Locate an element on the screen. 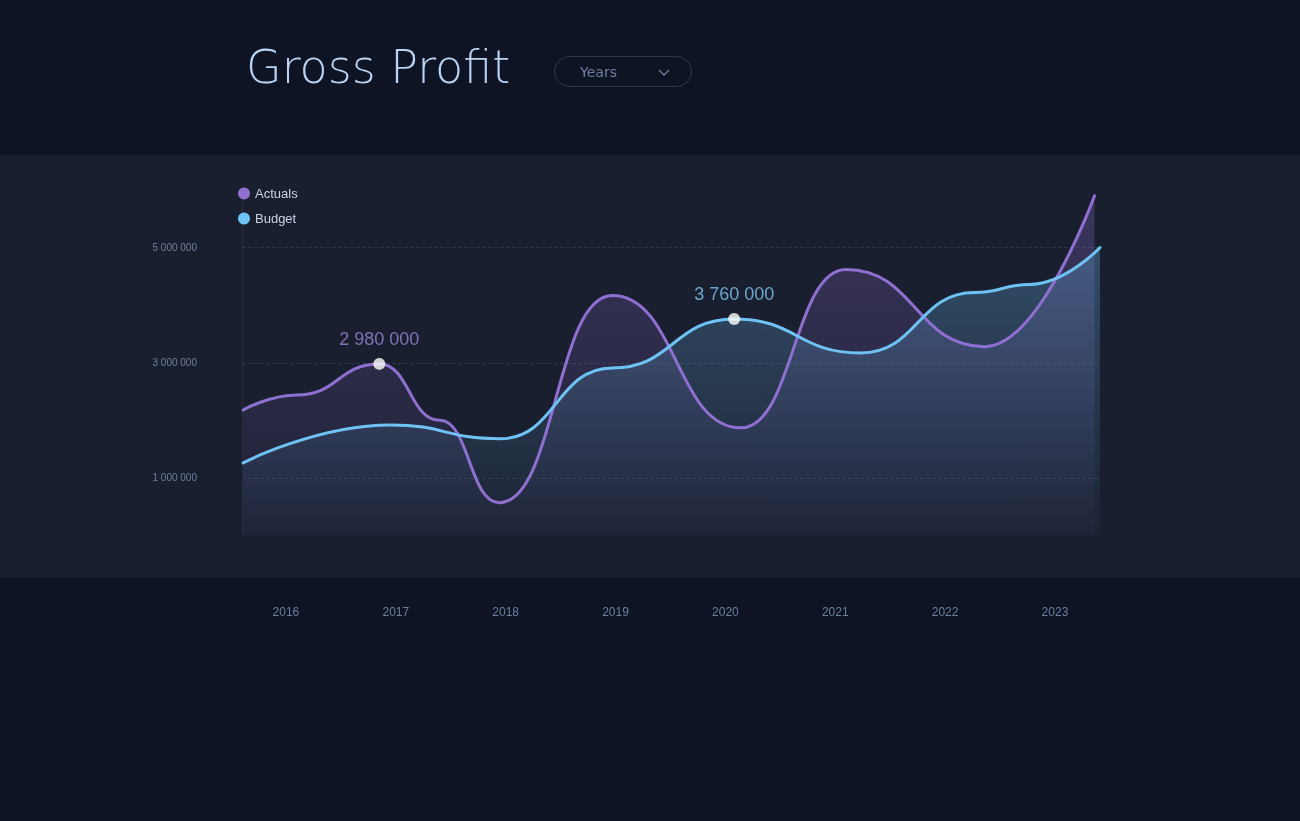 The width and height of the screenshot is (1300, 821). y-tick-label: 1 000 000 is located at coordinates (175, 478).